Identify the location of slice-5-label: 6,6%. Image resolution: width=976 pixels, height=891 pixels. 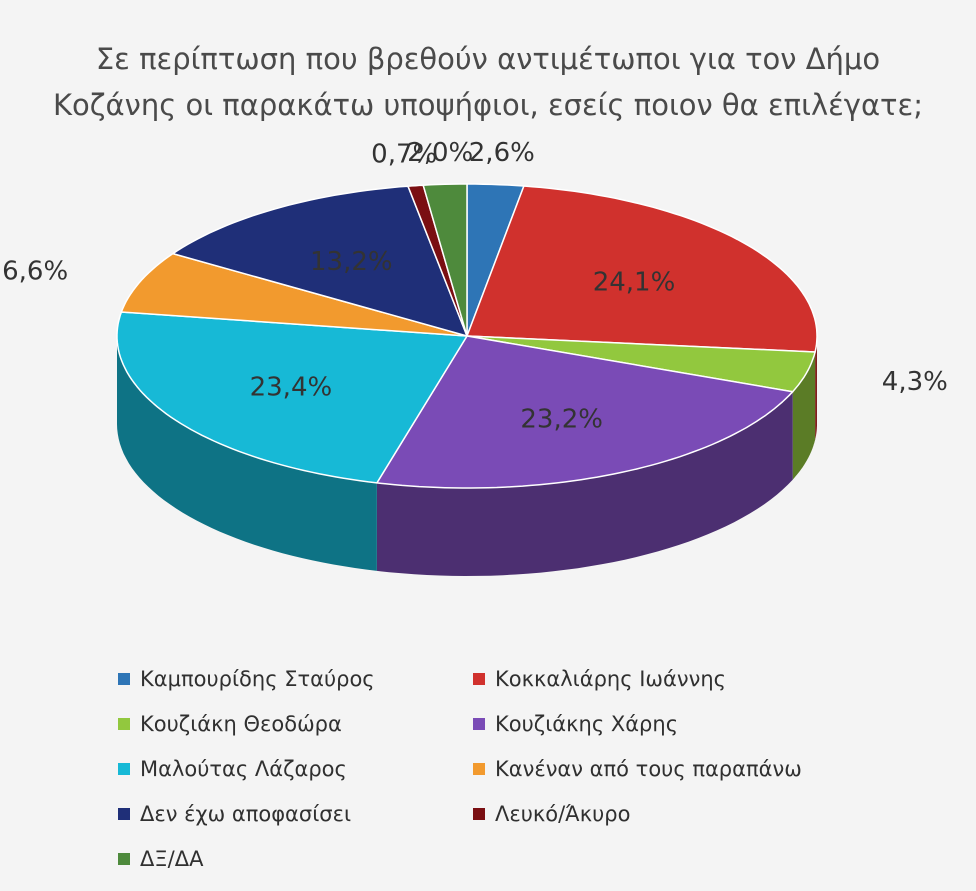
(35, 272).